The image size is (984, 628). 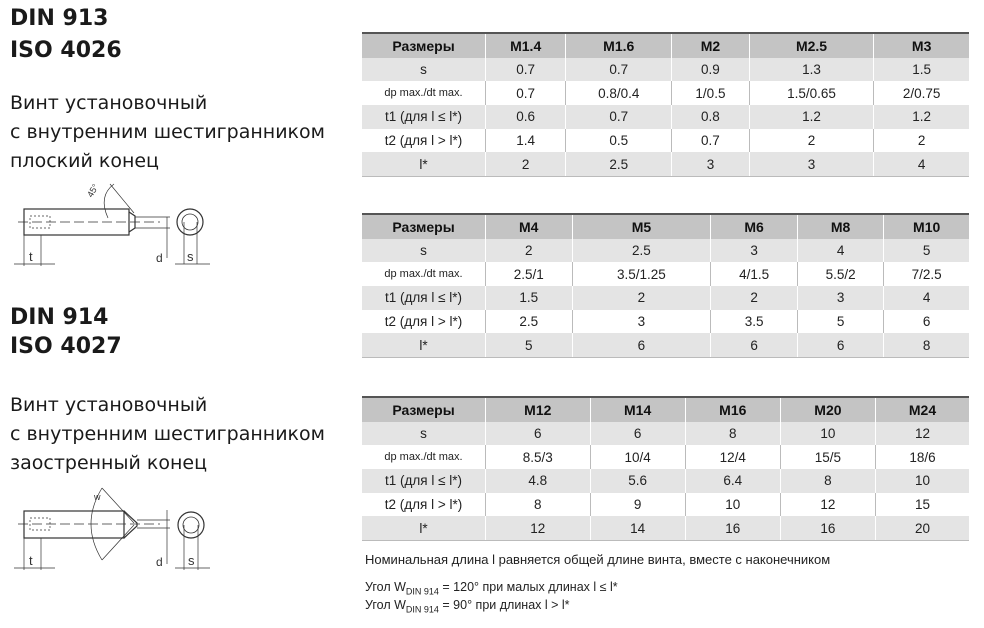 I want to click on table-row: t1 (для l ≤ l*) 1.5 2 2 3 4, so click(x=665, y=298).